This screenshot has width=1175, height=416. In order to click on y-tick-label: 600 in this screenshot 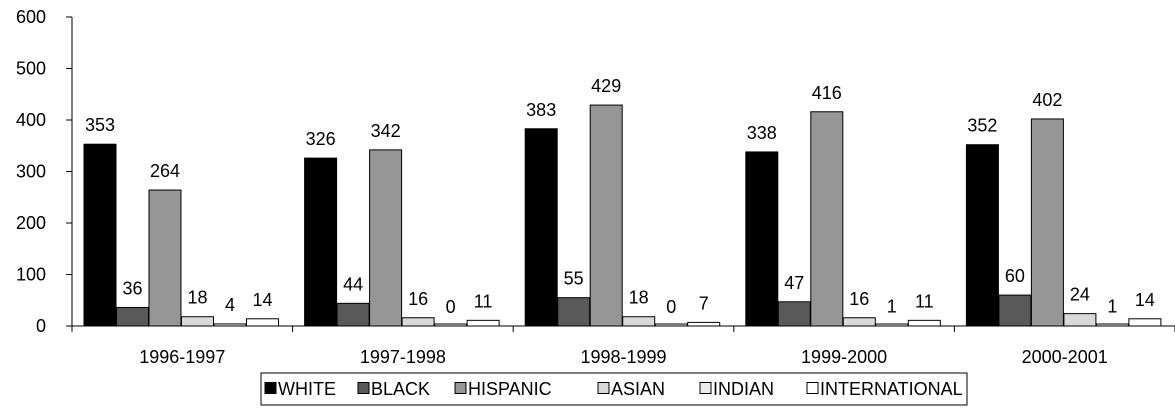, I will do `click(31, 17)`.